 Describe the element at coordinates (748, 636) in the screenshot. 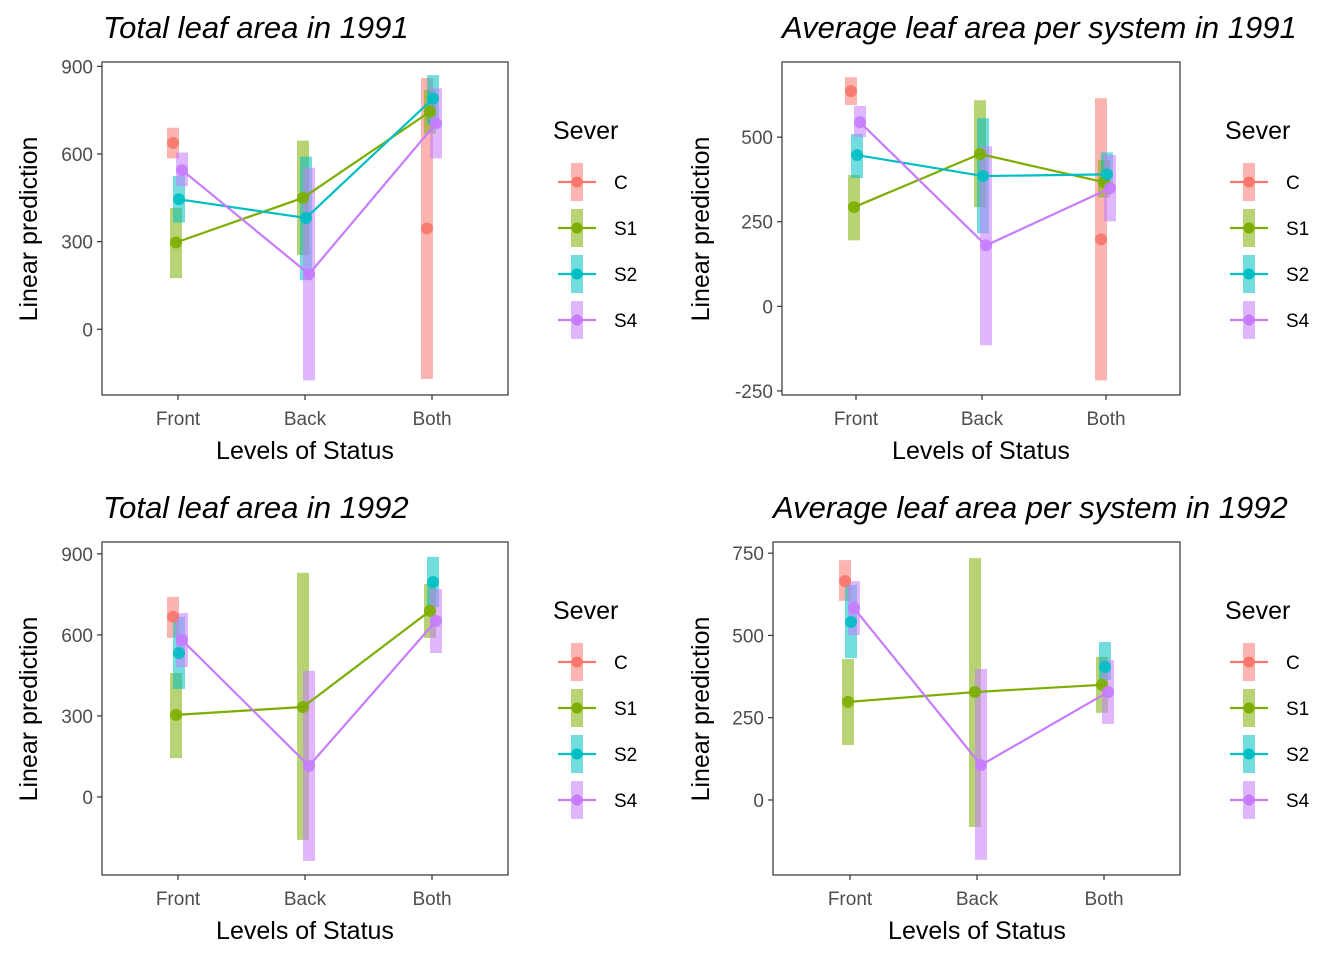

I see `y-tick-label: 500` at that location.